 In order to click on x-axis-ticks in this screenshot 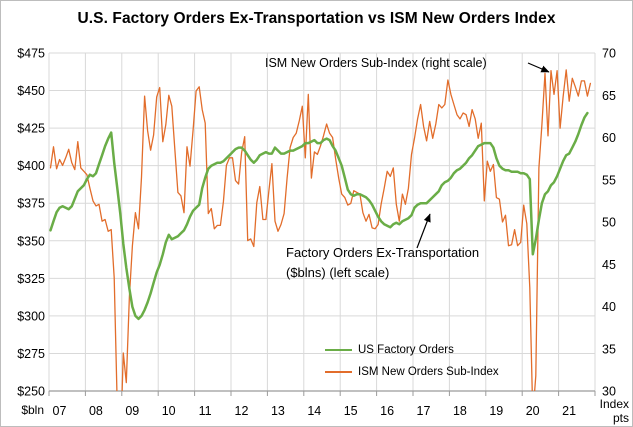, I will do `click(322, 393)`.